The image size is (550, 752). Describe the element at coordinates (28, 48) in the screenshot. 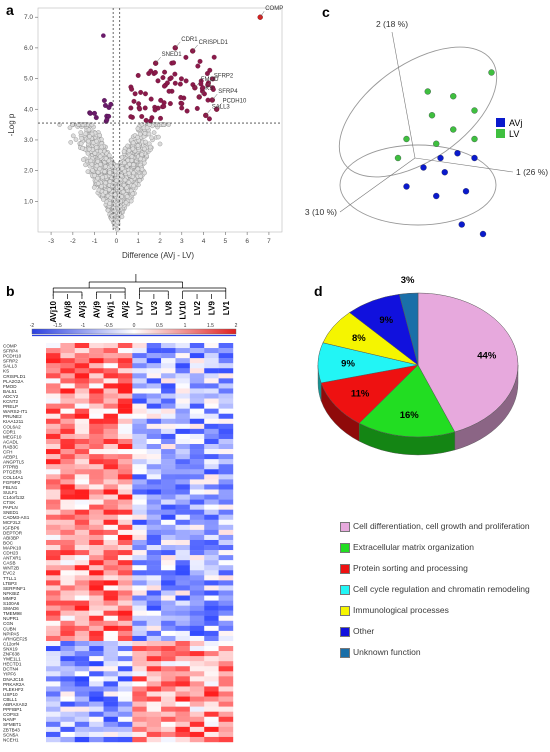

I see `y-tick-label: 6.0` at that location.